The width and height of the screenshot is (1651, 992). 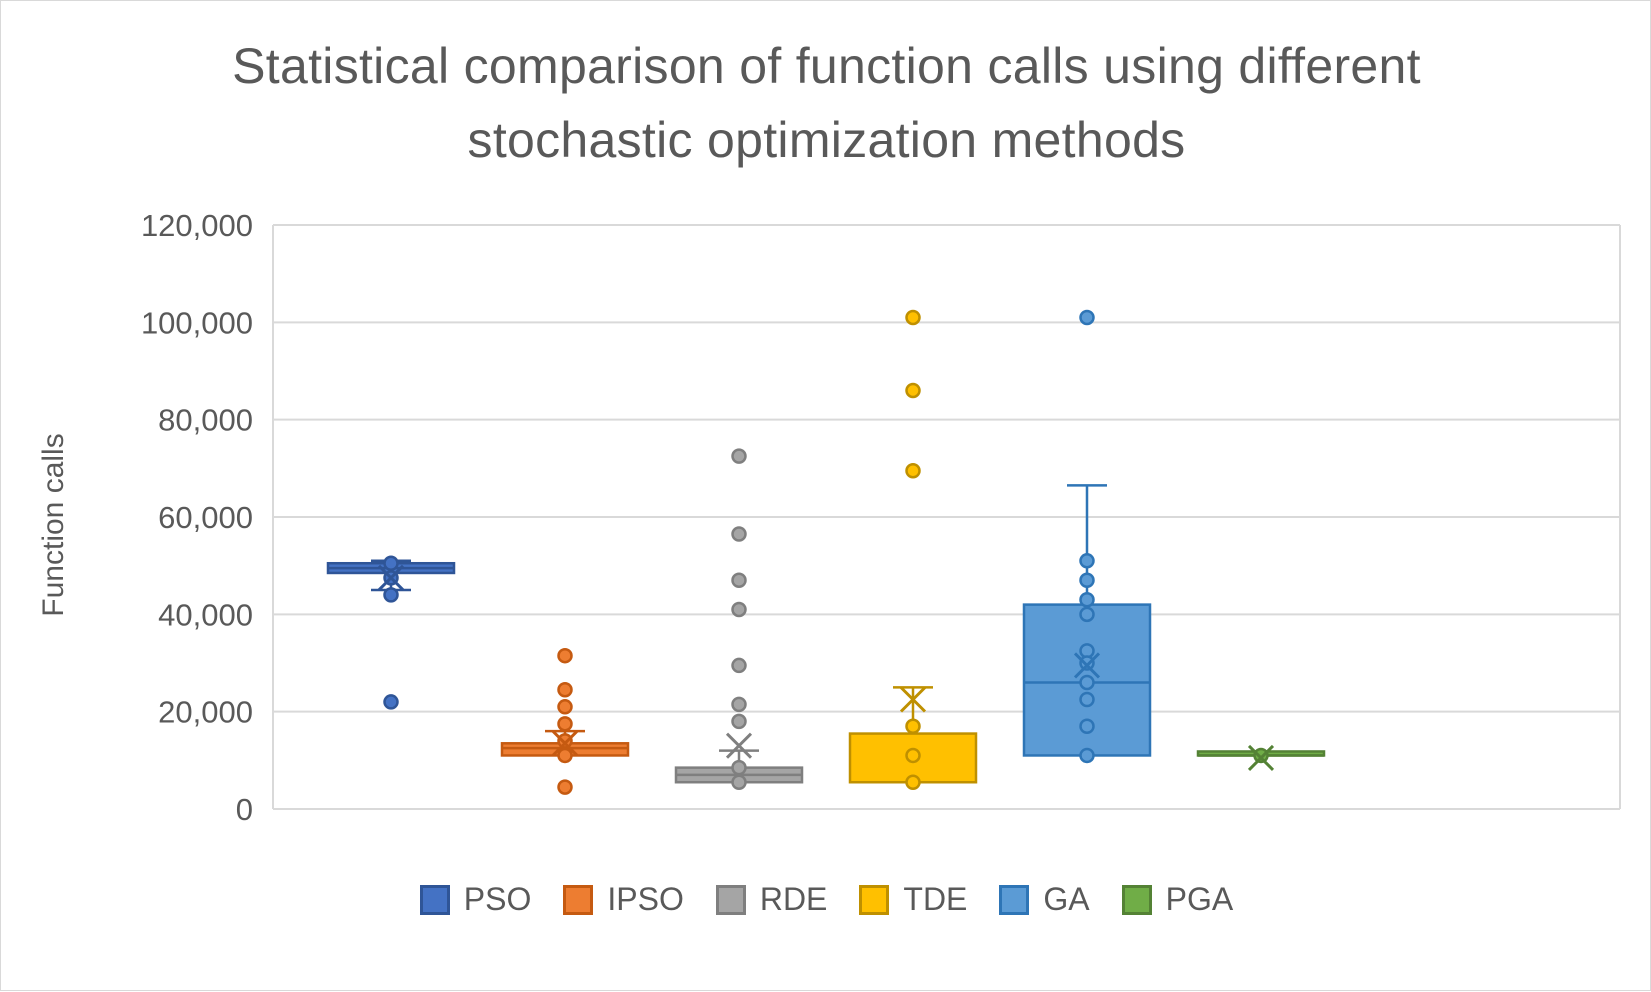 What do you see at coordinates (497, 899) in the screenshot?
I see `legend-label: PSO` at bounding box center [497, 899].